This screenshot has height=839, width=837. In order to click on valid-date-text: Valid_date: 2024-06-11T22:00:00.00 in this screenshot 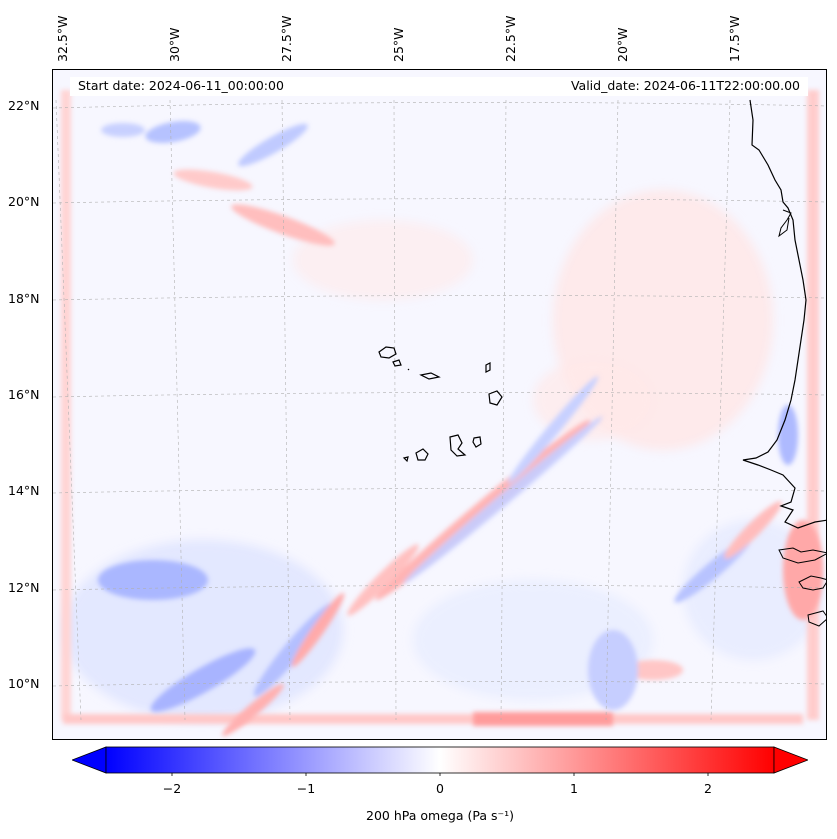, I will do `click(685, 85)`.